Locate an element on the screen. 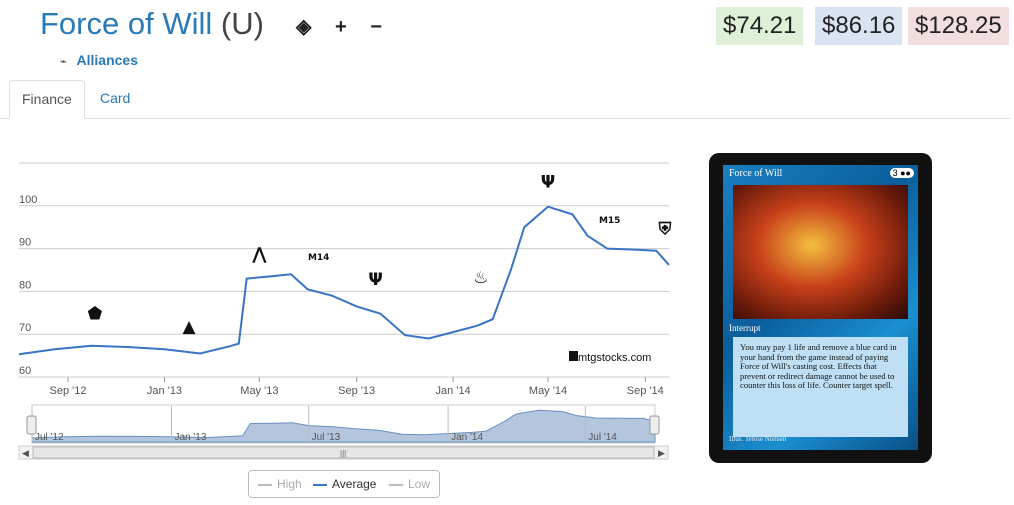 Image resolution: width=1014 pixels, height=505 pixels. navigator-right-handle is located at coordinates (654, 425).